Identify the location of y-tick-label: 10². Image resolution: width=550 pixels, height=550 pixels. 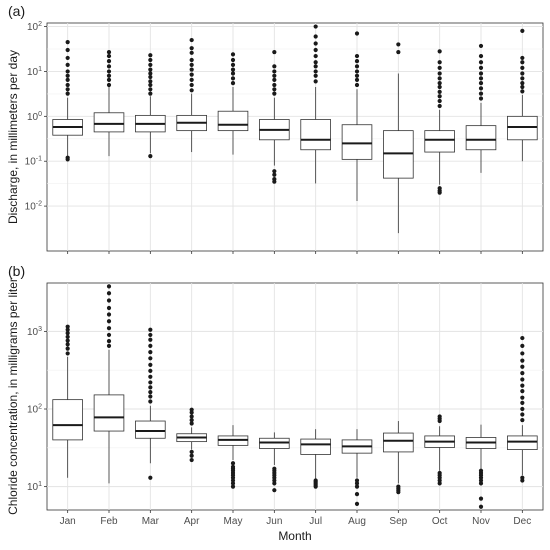
(34, 27).